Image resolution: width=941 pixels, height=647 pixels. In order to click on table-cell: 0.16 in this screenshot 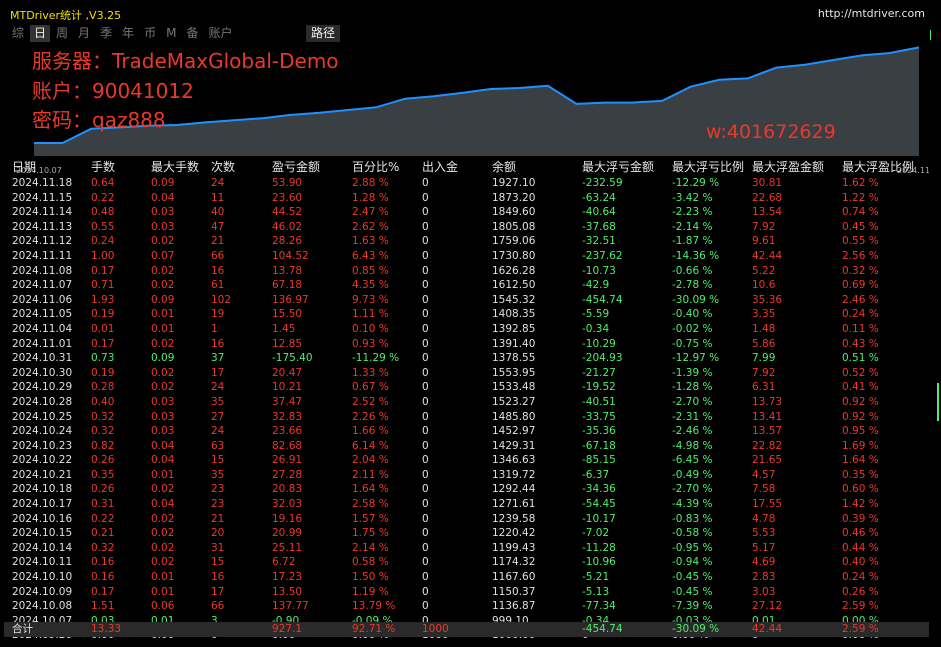, I will do `click(103, 562)`.